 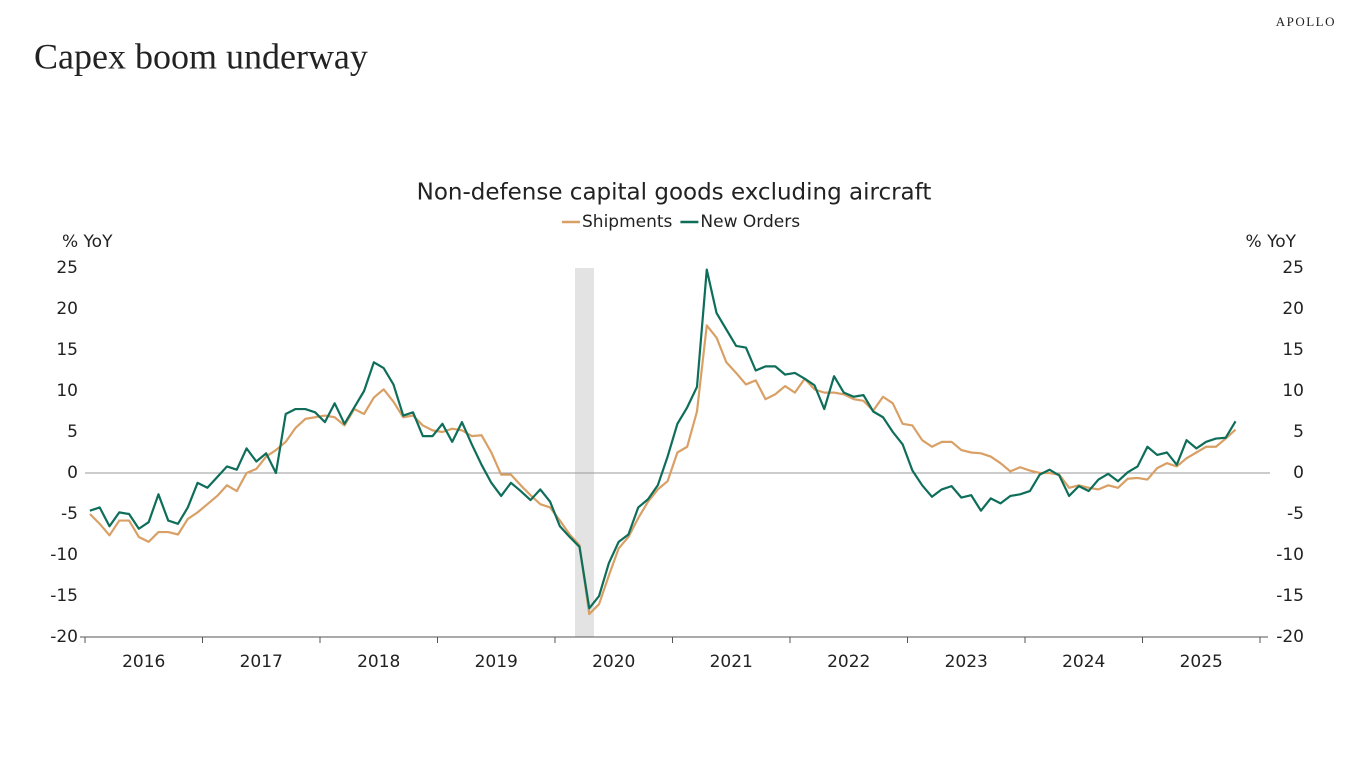 I want to click on legend-label: Shipments, so click(x=627, y=222).